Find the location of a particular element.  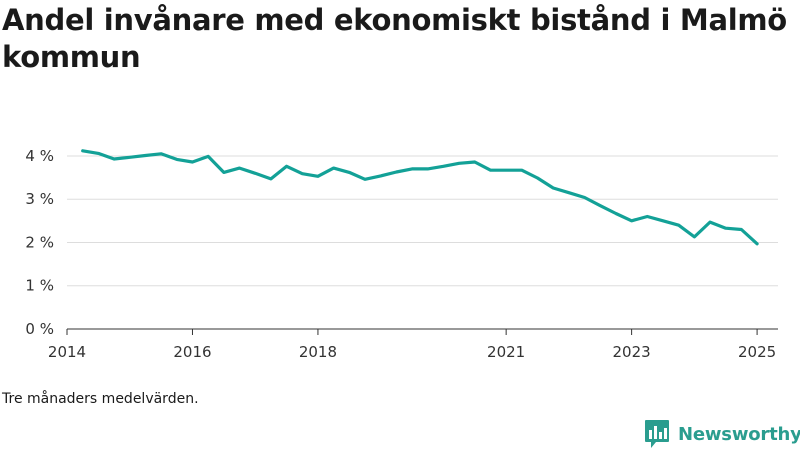

x-tick-label: 2018 is located at coordinates (318, 352).